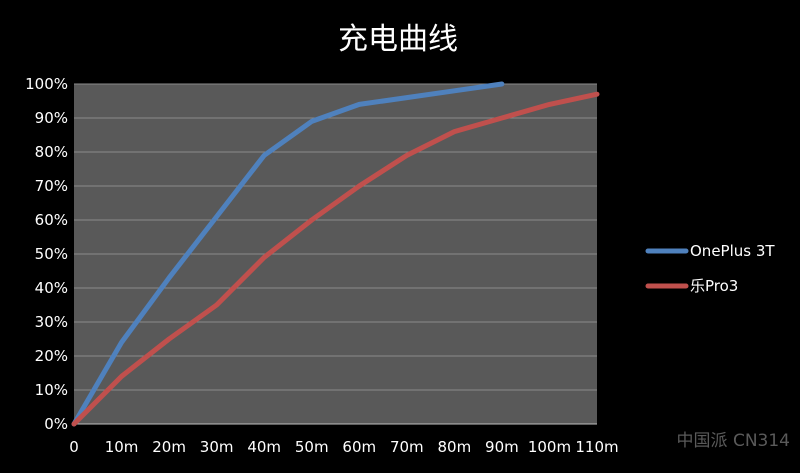 Image resolution: width=800 pixels, height=473 pixels. I want to click on x-tick-label: 40m, so click(264, 447).